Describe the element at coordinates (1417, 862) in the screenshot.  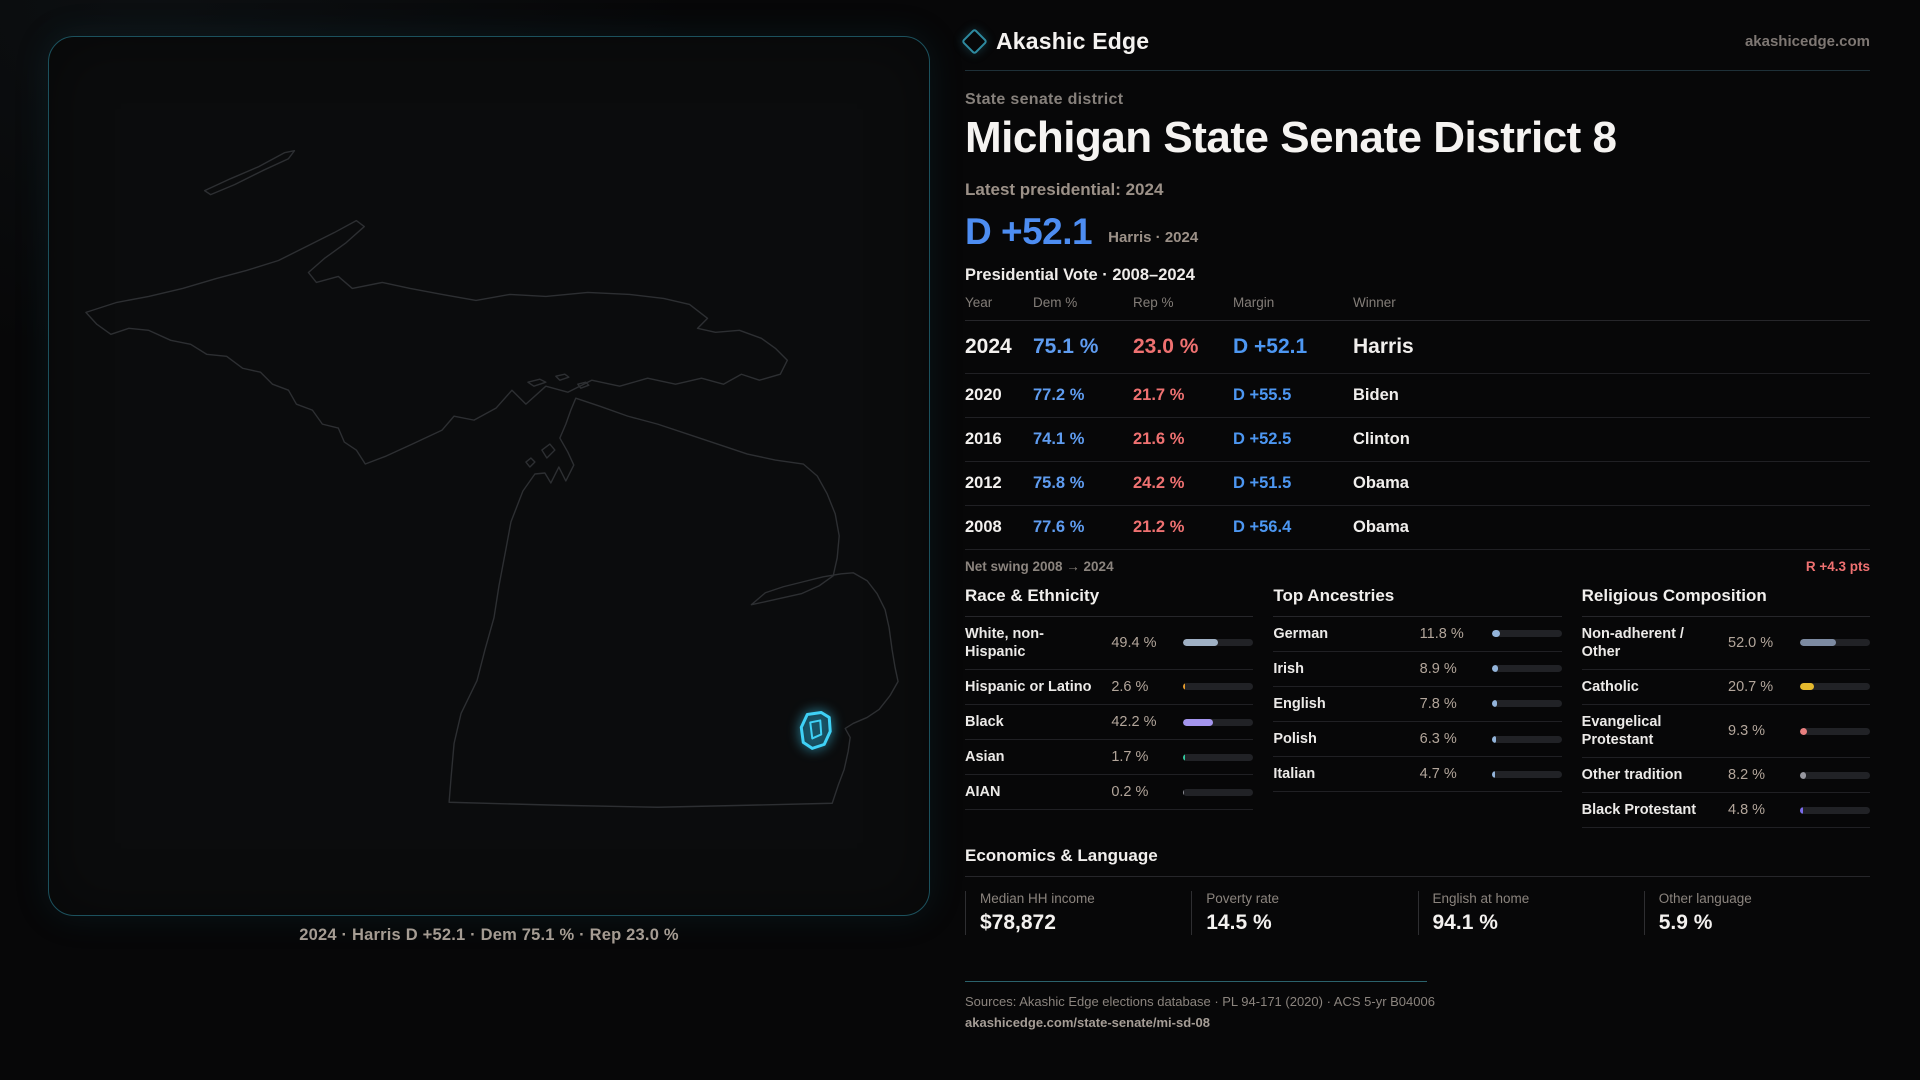
I see `economics-section-title: Economics & Language` at that location.